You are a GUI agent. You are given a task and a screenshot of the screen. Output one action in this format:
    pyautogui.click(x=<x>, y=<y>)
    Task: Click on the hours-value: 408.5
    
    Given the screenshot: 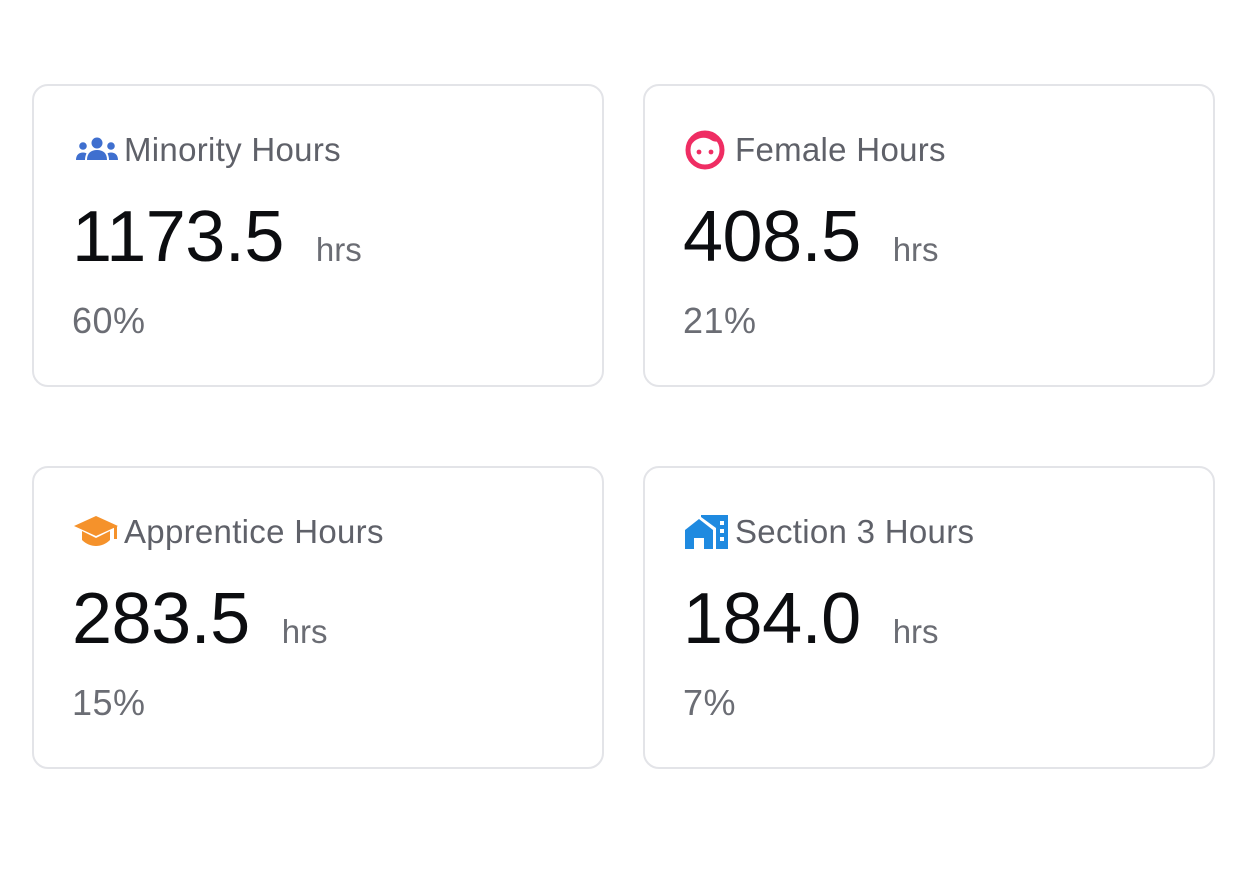 What is the action you would take?
    pyautogui.click(x=772, y=237)
    